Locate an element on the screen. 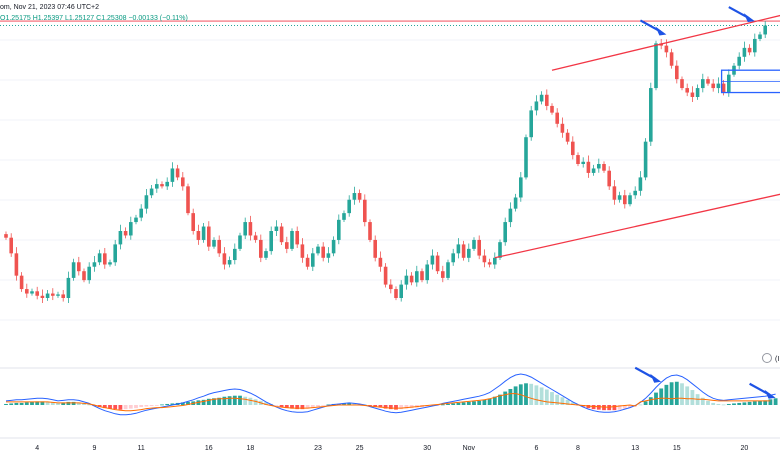 The width and height of the screenshot is (780, 470). time-axis: 4 9 11 16 18 23 25 30 Nov 6 8 13 15 20 is located at coordinates (391, 448).